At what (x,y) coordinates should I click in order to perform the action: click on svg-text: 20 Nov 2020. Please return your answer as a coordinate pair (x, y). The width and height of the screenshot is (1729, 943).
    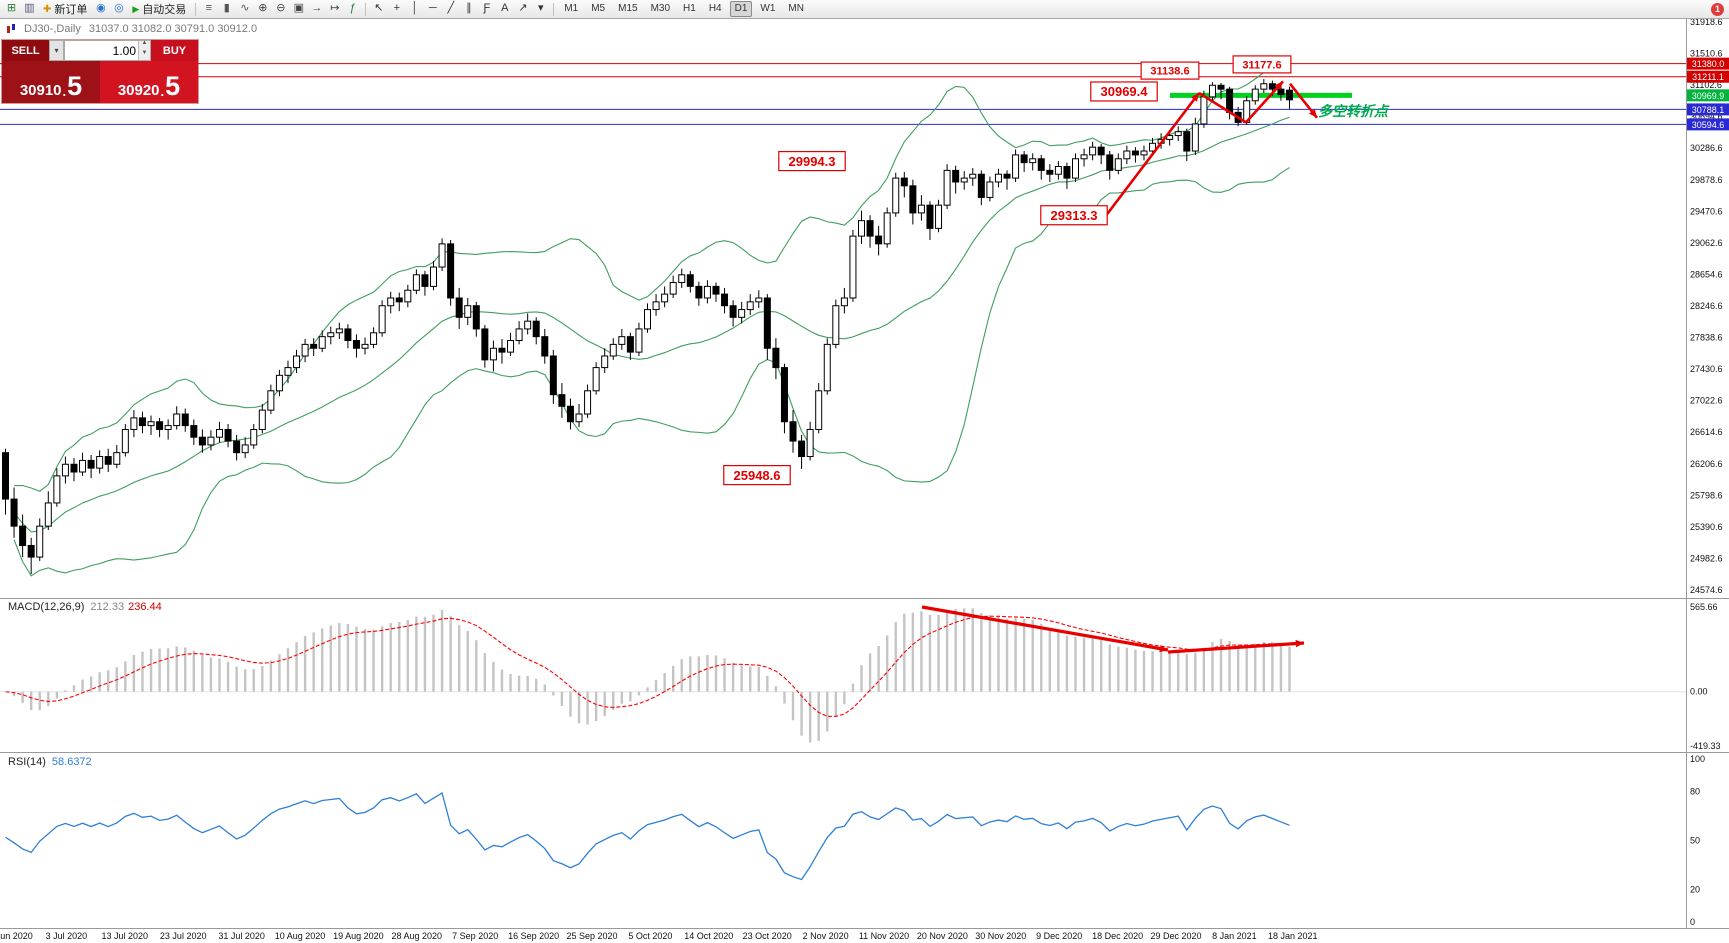
    Looking at the image, I should click on (942, 936).